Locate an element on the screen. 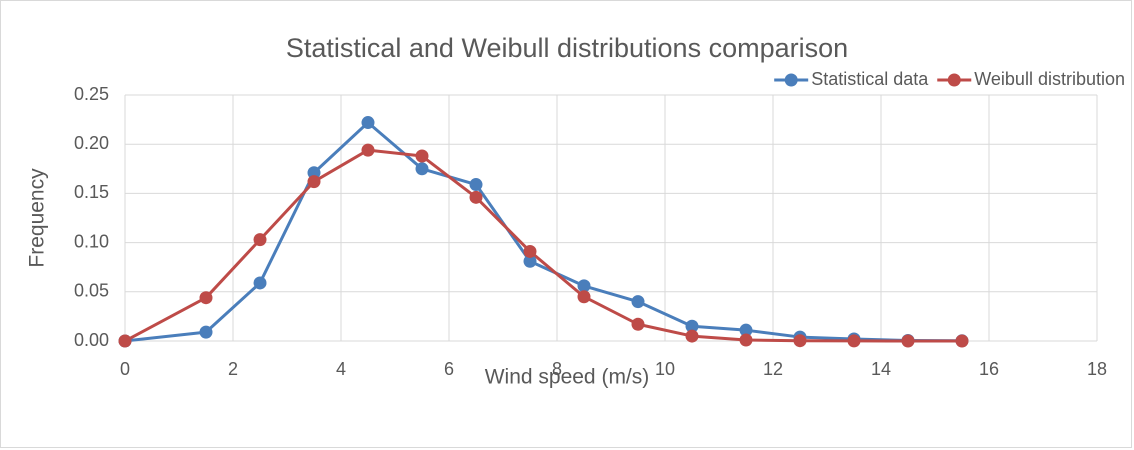 The width and height of the screenshot is (1134, 450). x-tick-label: 2 is located at coordinates (233, 369).